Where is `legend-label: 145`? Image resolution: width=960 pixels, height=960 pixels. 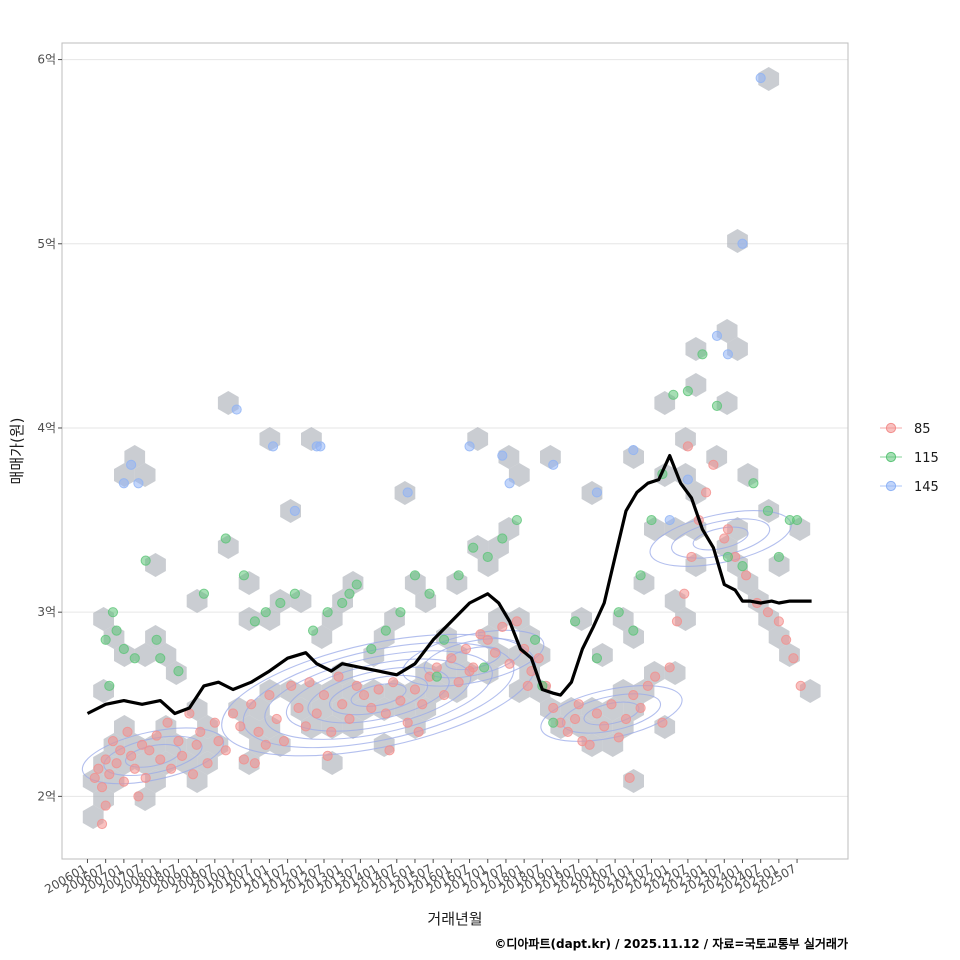 legend-label: 145 is located at coordinates (926, 487).